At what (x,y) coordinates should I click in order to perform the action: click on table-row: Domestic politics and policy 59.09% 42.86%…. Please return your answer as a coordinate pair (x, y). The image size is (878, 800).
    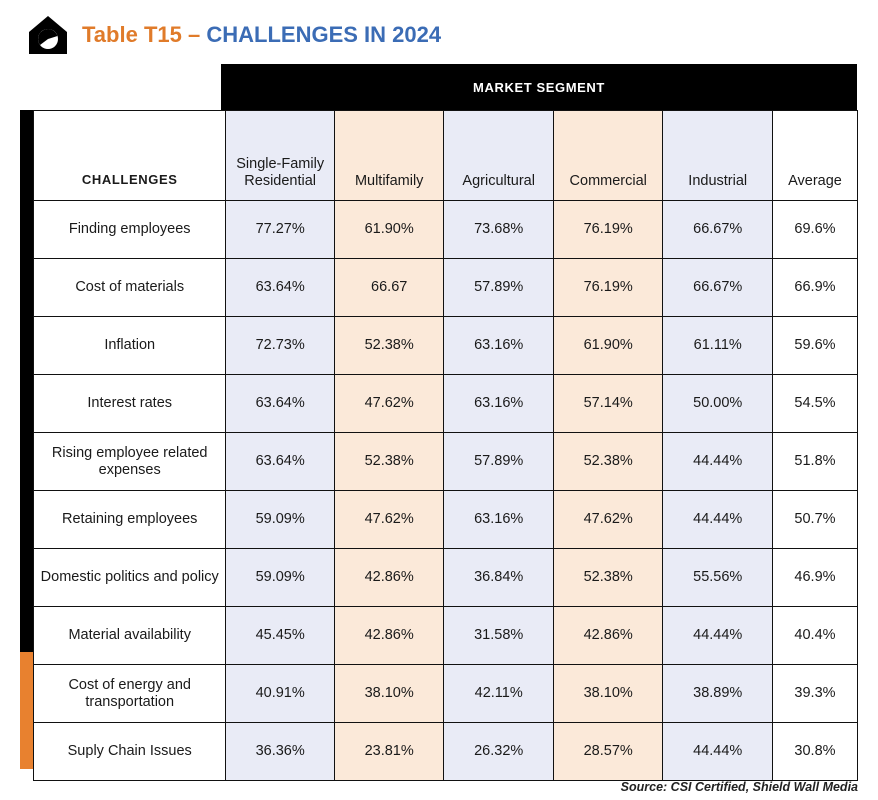
    Looking at the image, I should click on (445, 577).